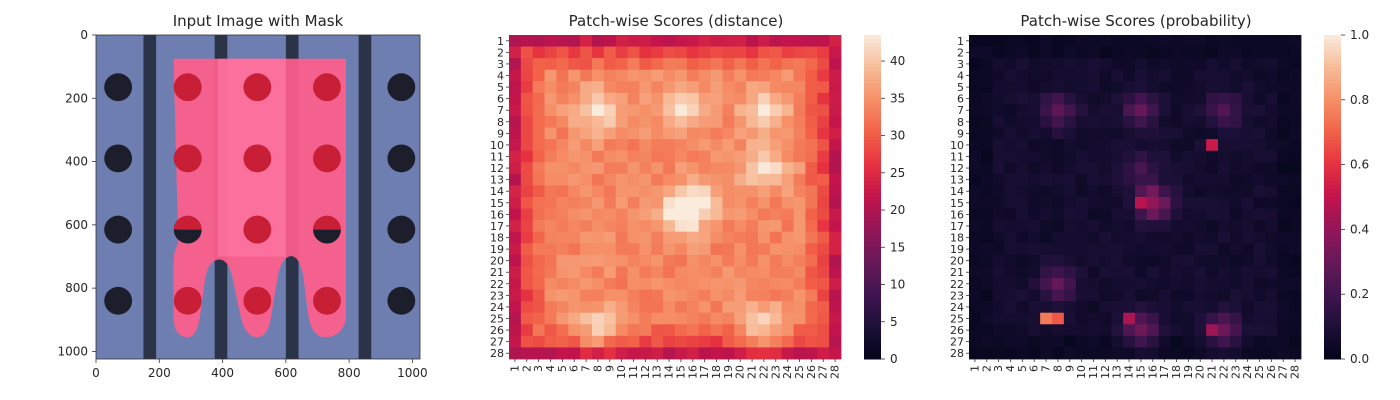 The width and height of the screenshot is (1400, 400). What do you see at coordinates (258, 21) in the screenshot?
I see `panel1-title: Input Image with Mask` at bounding box center [258, 21].